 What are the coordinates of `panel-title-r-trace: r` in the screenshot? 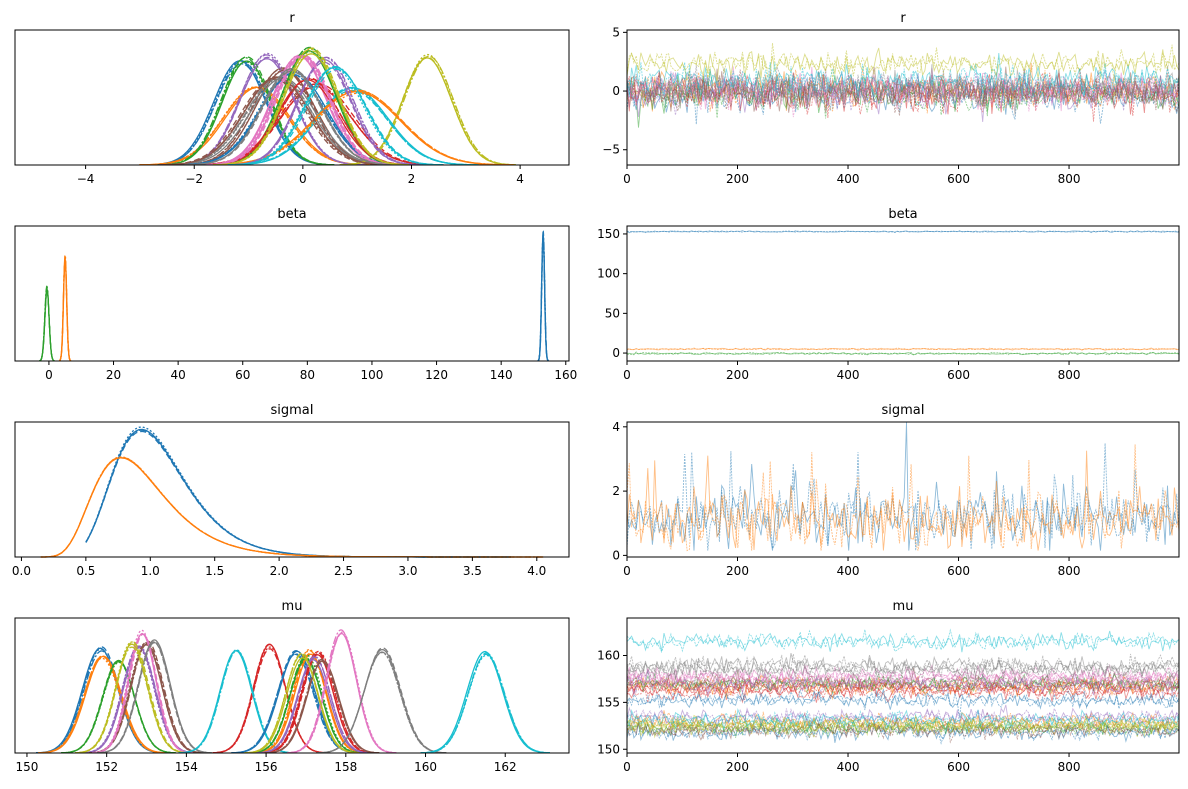 It's located at (903, 18).